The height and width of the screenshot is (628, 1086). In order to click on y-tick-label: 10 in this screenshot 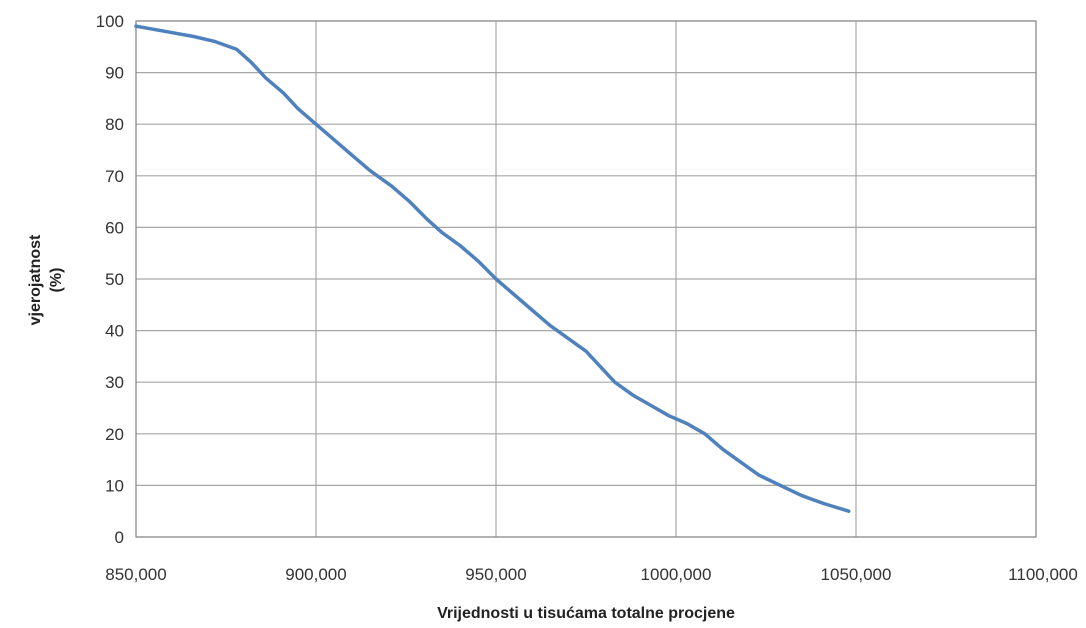, I will do `click(114, 485)`.